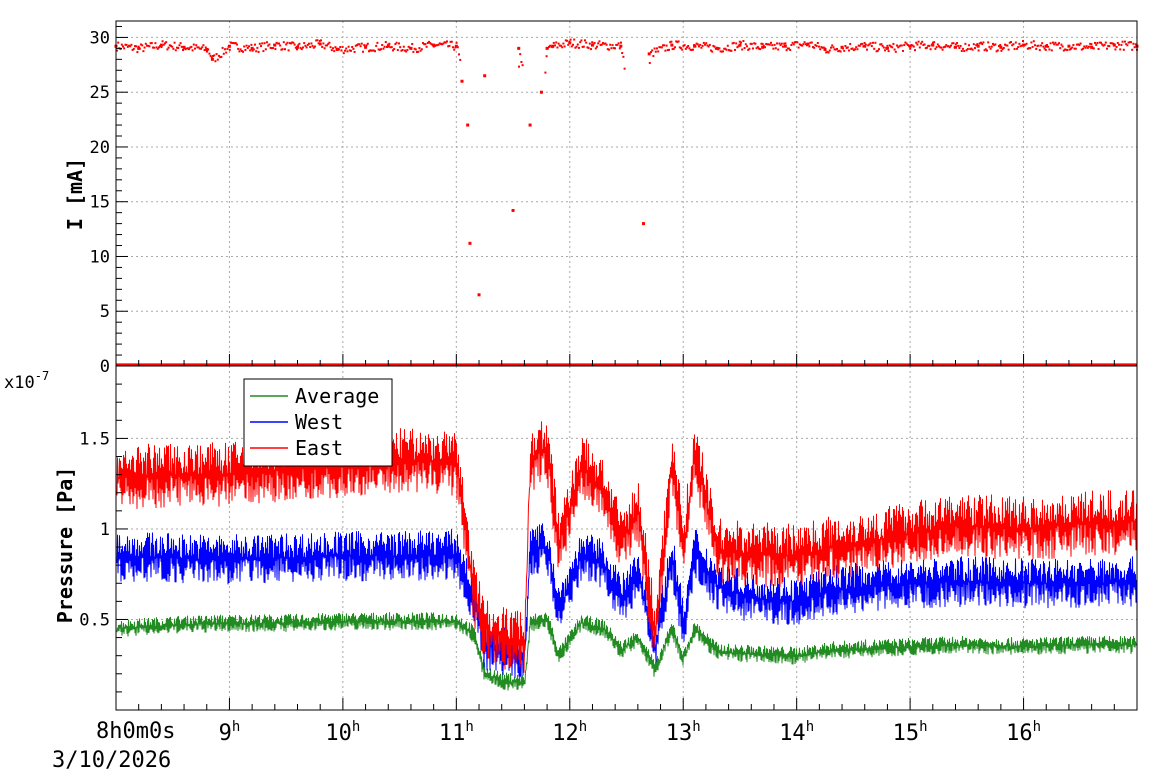  Describe the element at coordinates (111, 760) in the screenshot. I see `time-axis-date-label: 3/10/2026` at that location.